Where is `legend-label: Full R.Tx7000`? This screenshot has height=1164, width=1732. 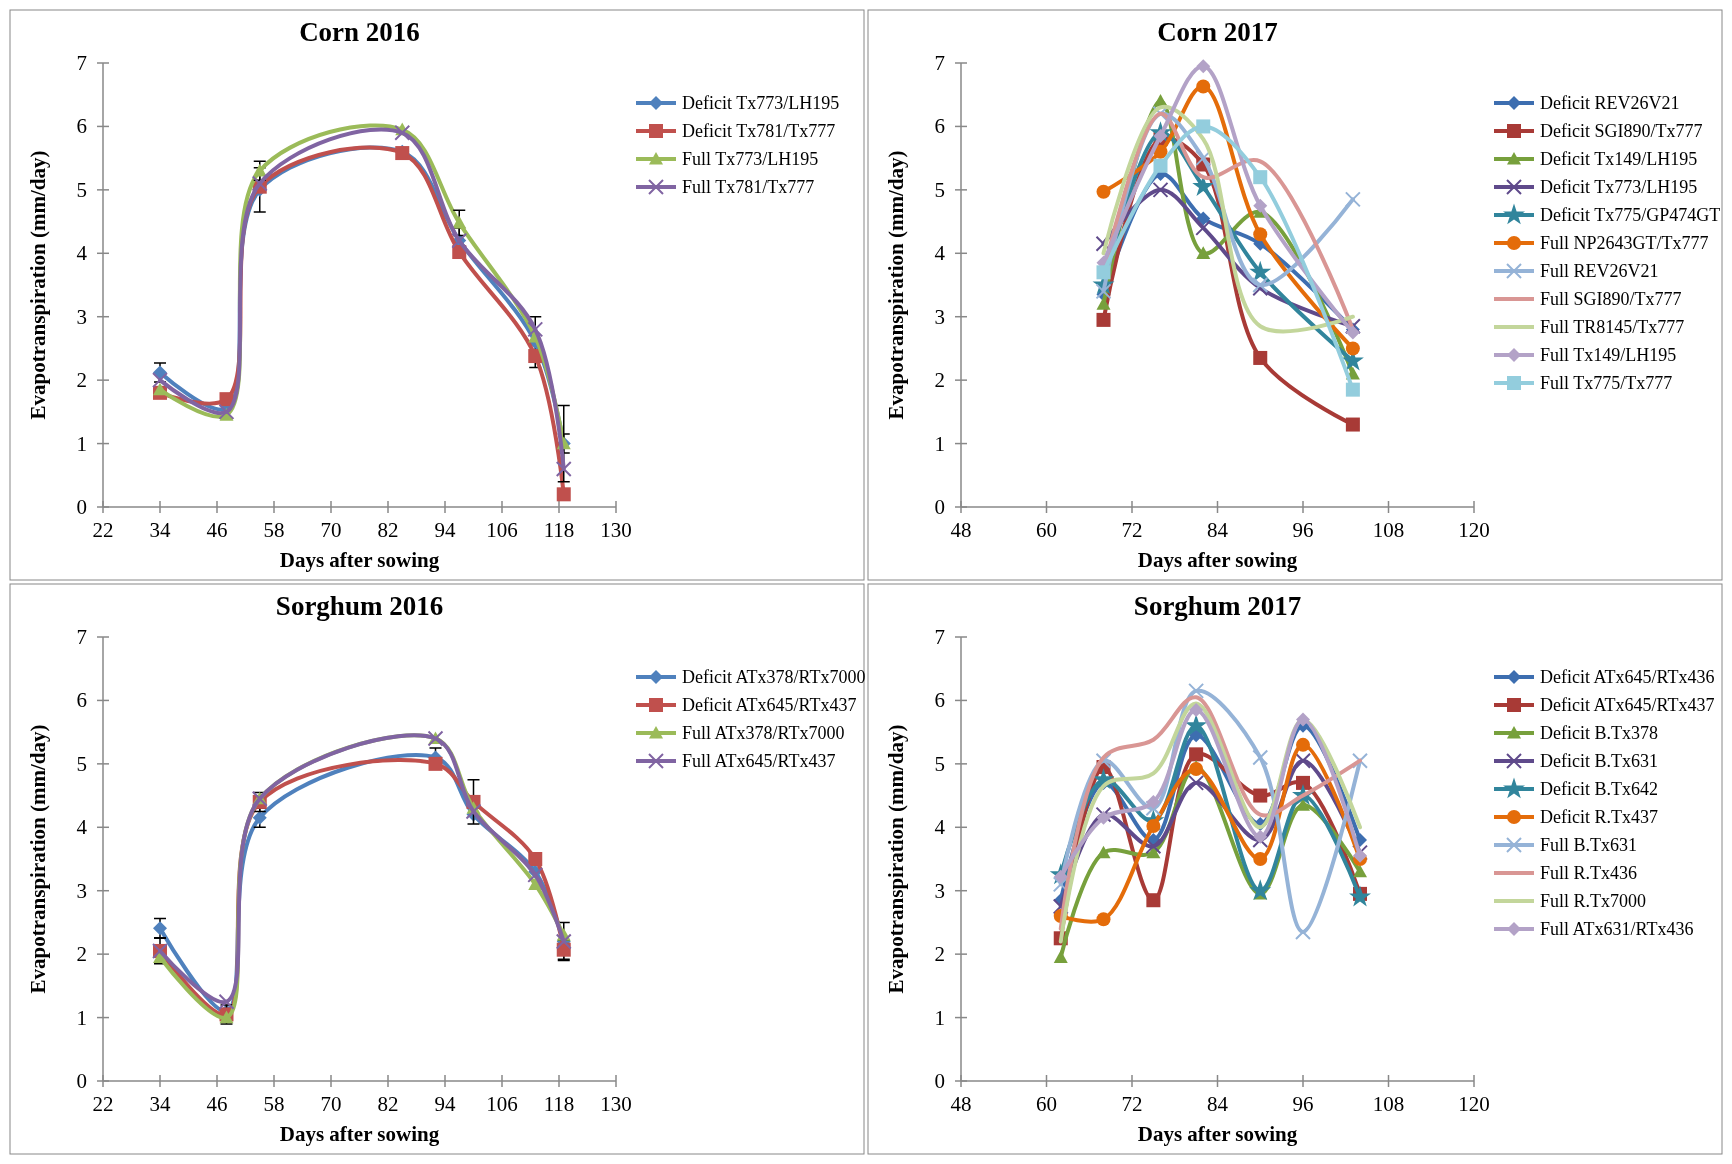
legend-label: Full R.Tx7000 is located at coordinates (1593, 901).